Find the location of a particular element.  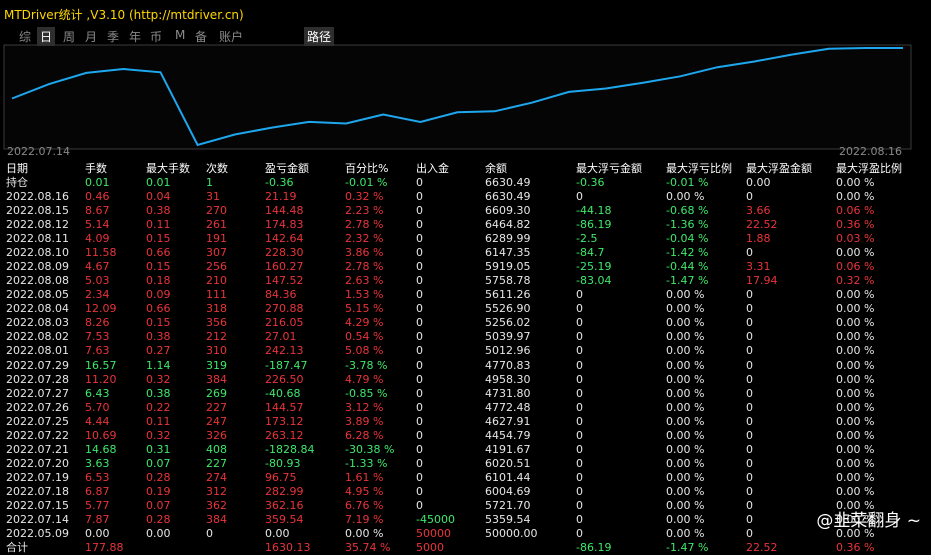

table-cell: 2.32 % is located at coordinates (364, 239).